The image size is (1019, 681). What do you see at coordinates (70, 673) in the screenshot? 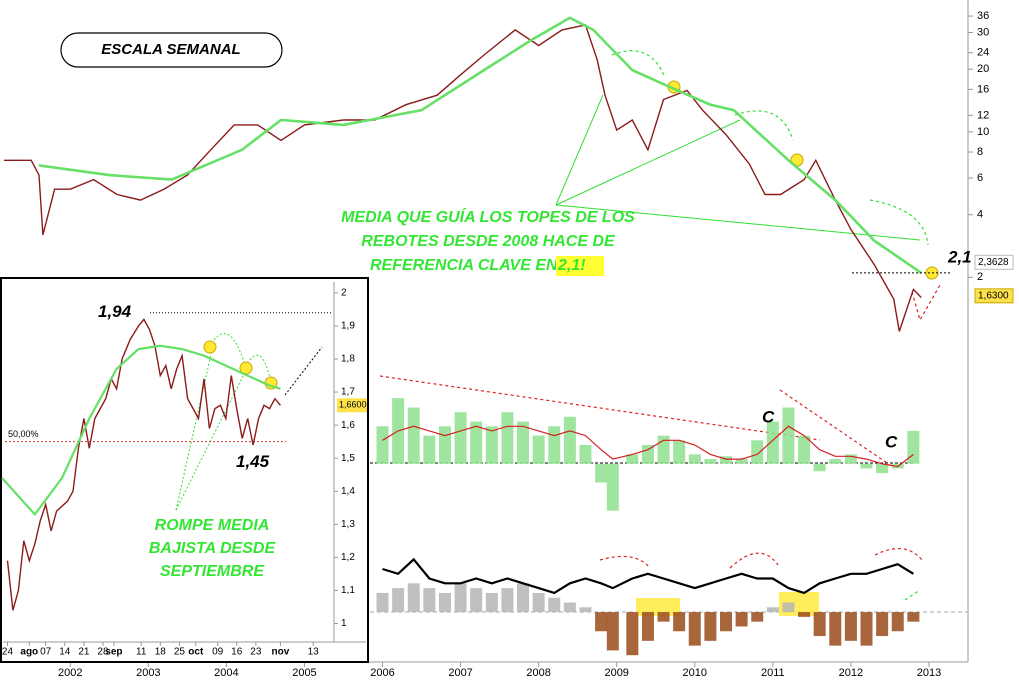
I see `x-tick-label: 2002` at bounding box center [70, 673].